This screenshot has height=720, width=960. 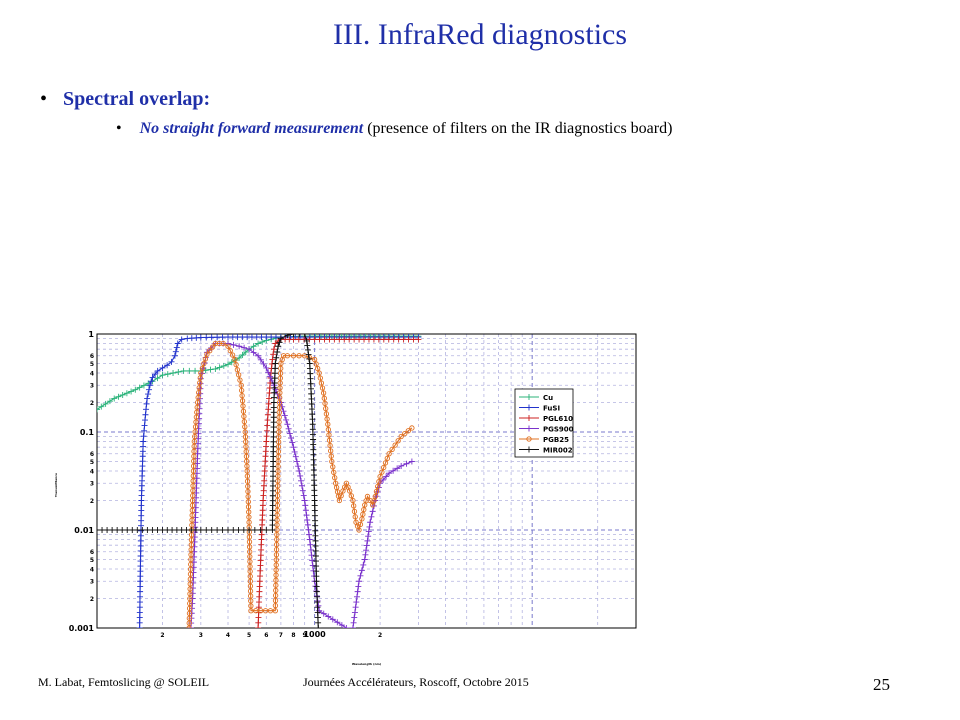 What do you see at coordinates (124, 682) in the screenshot?
I see `footer-author: M. Labat, Femtoslicing @ SOLEIL` at bounding box center [124, 682].